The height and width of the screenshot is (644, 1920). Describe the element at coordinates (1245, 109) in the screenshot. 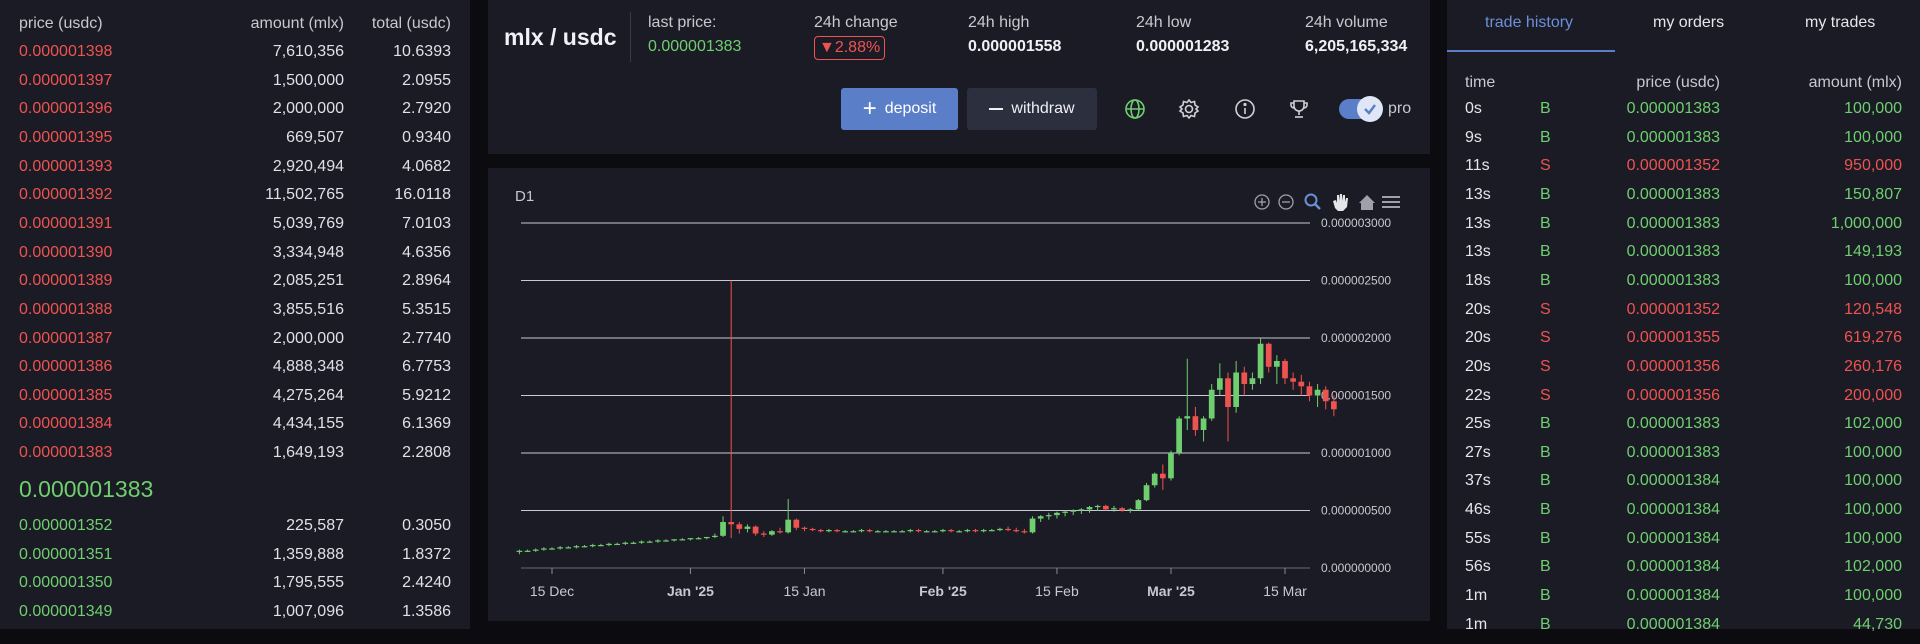

I see `info-icon` at that location.